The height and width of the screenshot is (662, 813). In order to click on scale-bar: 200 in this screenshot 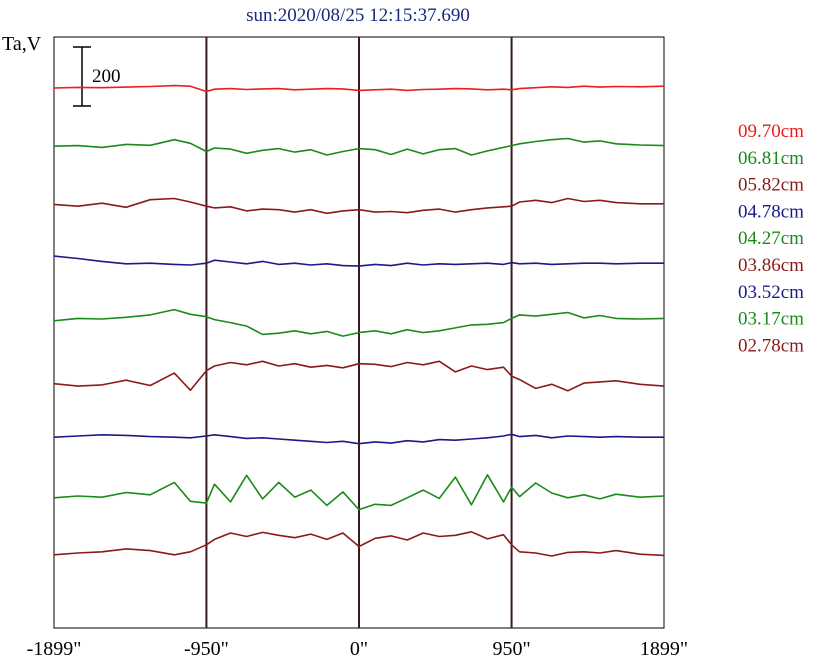, I will do `click(97, 76)`.